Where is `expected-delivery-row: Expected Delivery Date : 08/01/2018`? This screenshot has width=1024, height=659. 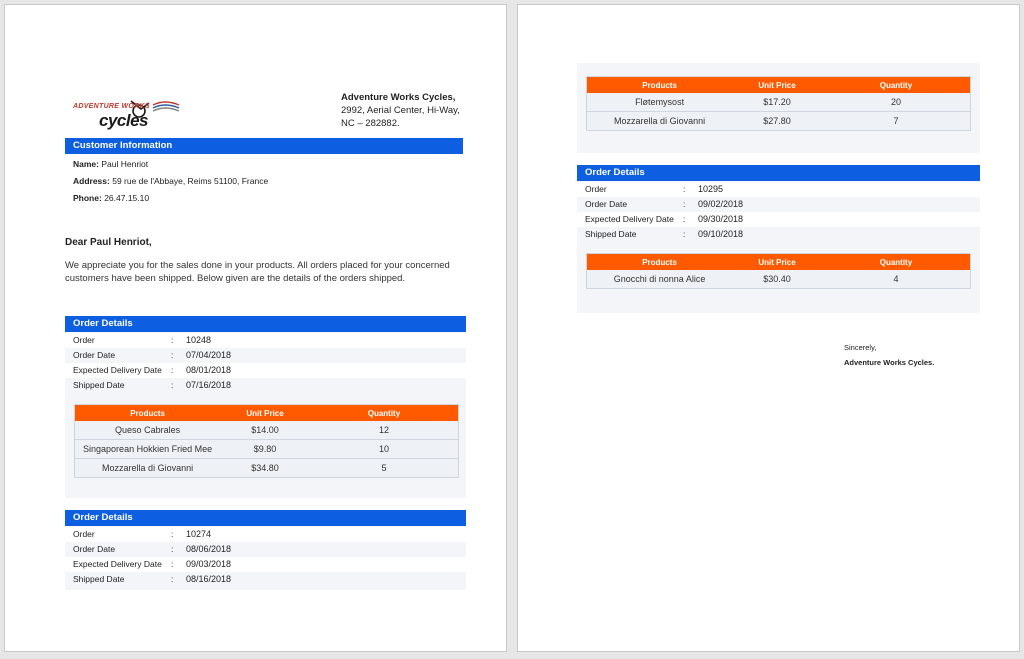
expected-delivery-row: Expected Delivery Date : 08/01/2018 is located at coordinates (265, 370).